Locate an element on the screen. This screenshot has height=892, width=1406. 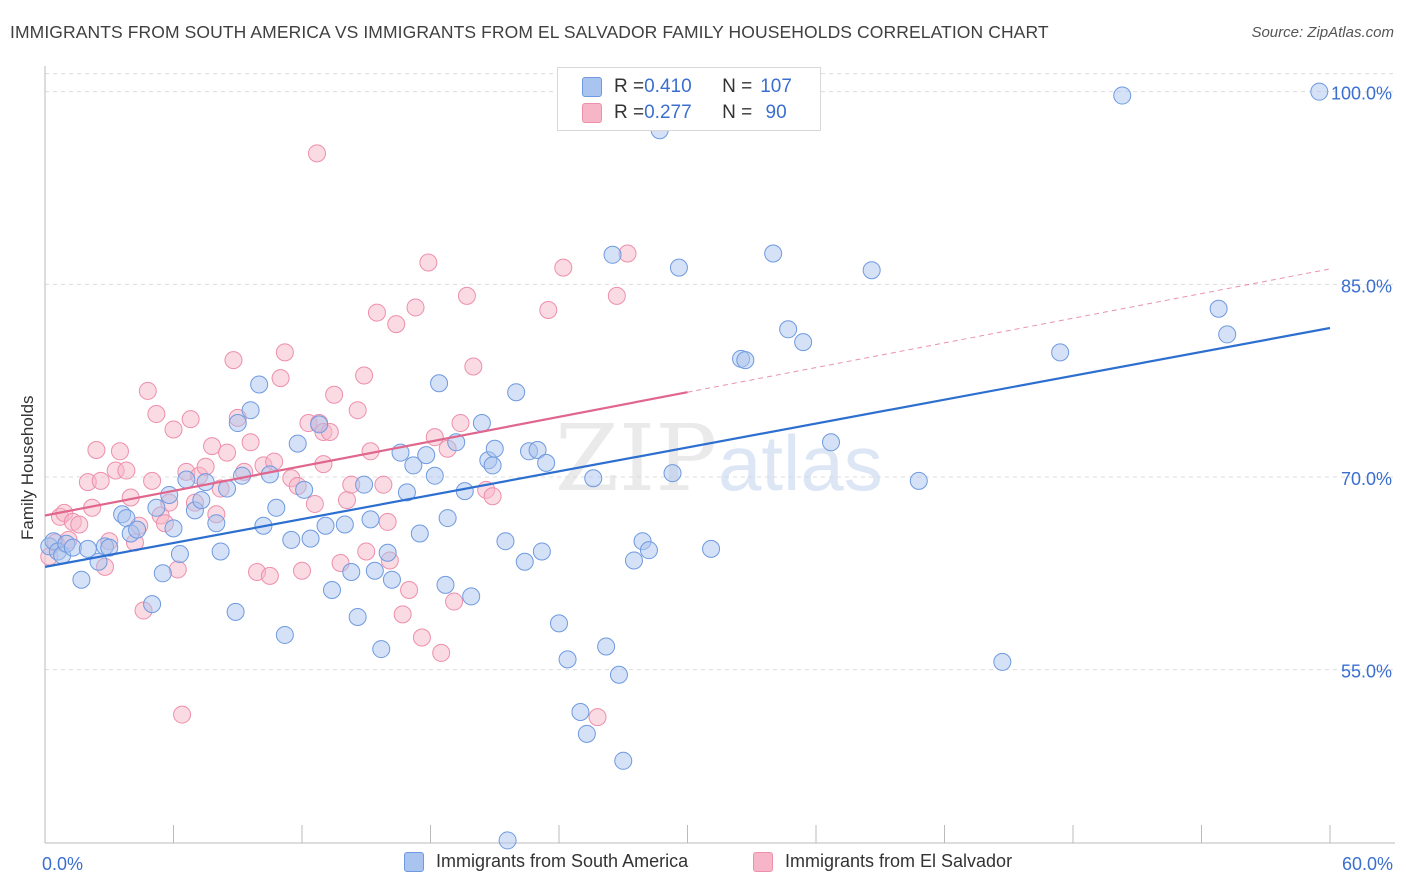
legend-row-south-america: R = 0.410 N = 107 is located at coordinates (687, 87).